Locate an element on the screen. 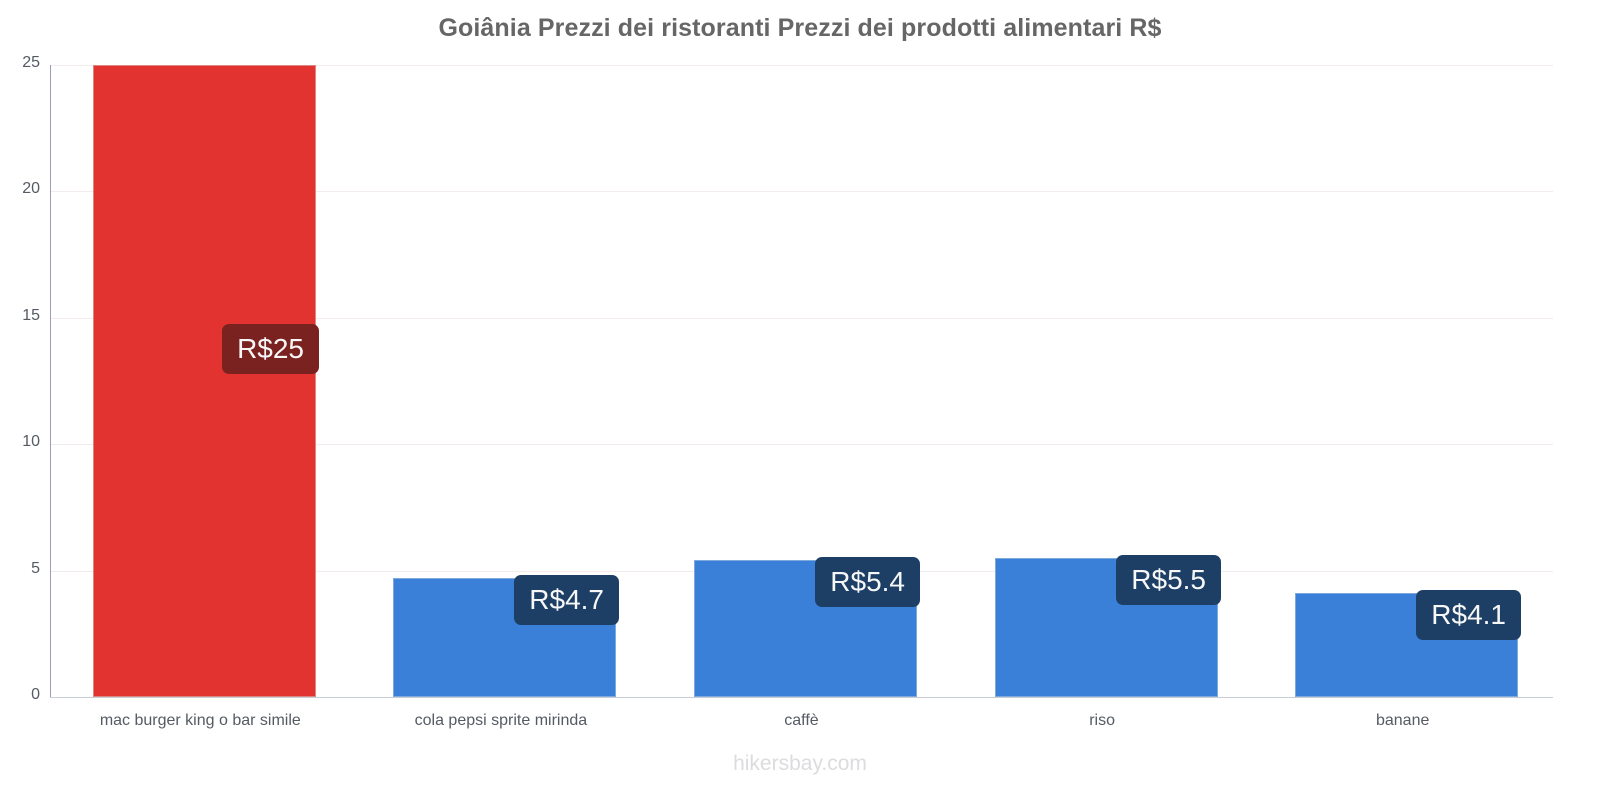 This screenshot has width=1600, height=800. y-axis-tick-label: 25 is located at coordinates (31, 62).